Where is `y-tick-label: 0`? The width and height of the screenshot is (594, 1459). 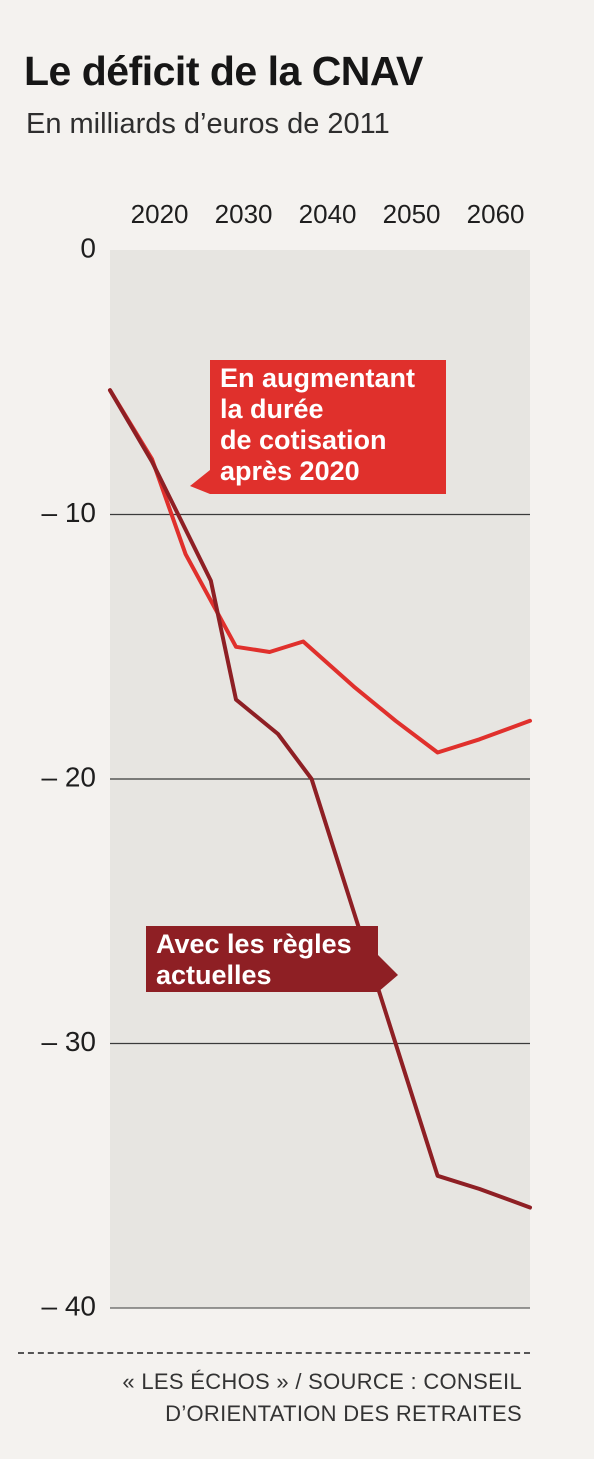 y-tick-label: 0 is located at coordinates (88, 247).